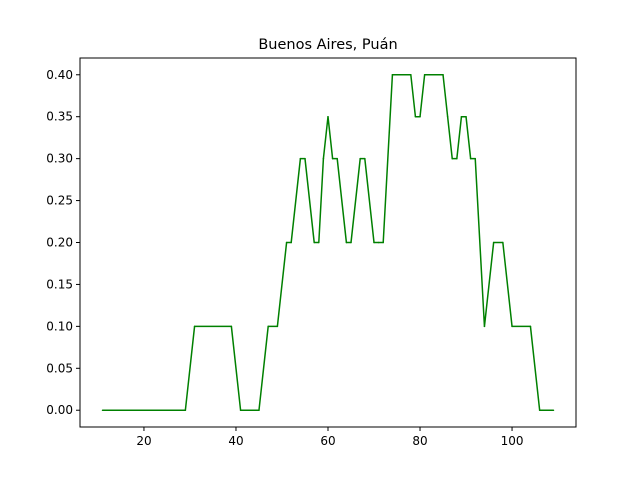 The height and width of the screenshot is (480, 640). Describe the element at coordinates (59, 201) in the screenshot. I see `y-tick-label: 0.25` at that location.